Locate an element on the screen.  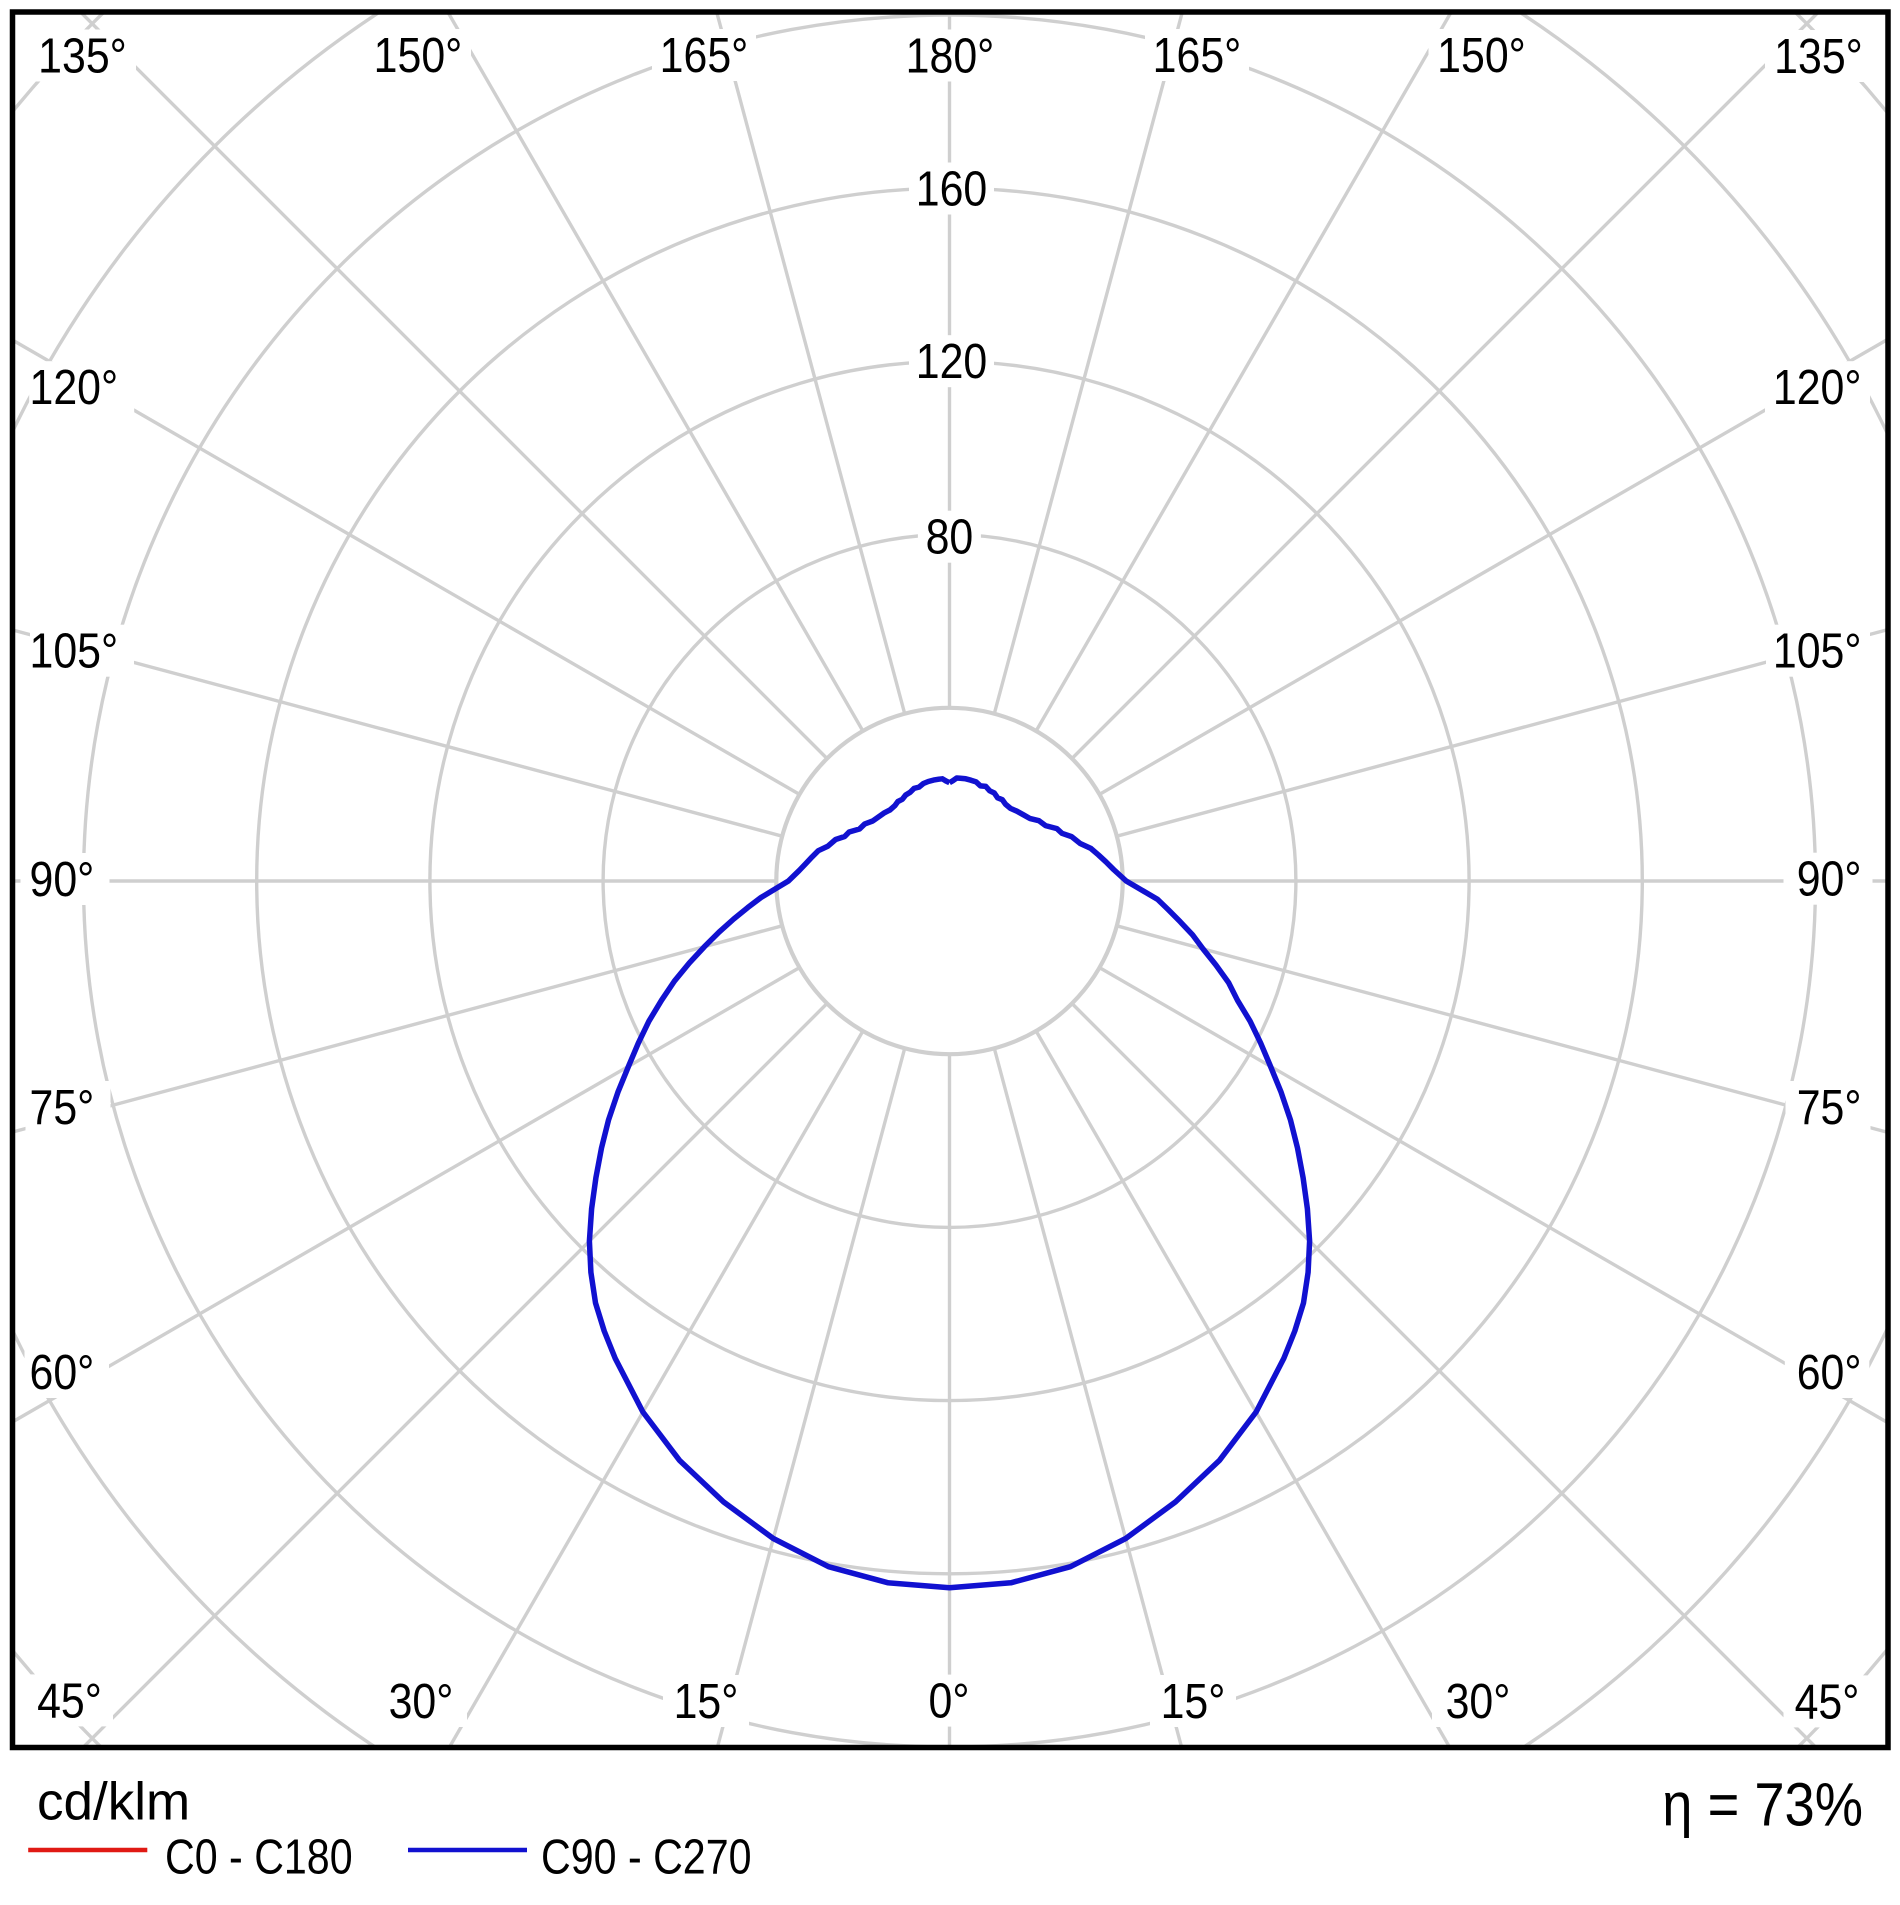
svg-text: 80 is located at coordinates (950, 536).